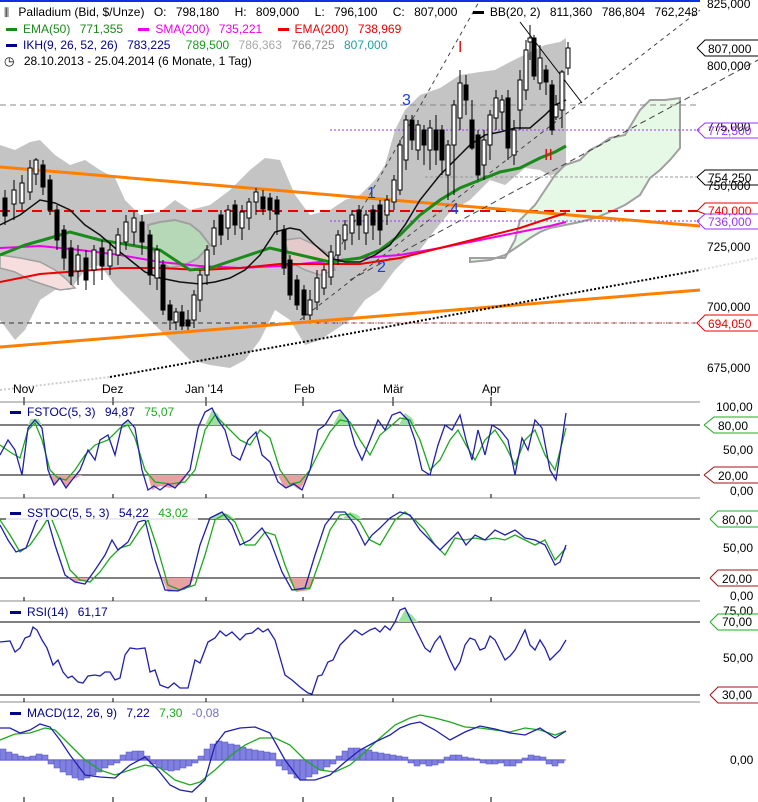  I want to click on wave-label-1: 1, so click(371, 193).